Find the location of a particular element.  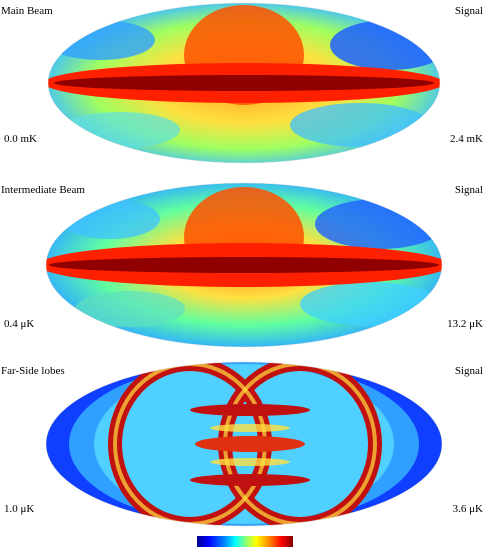

panel-2-min-label: 0.4 μK is located at coordinates (19, 324).